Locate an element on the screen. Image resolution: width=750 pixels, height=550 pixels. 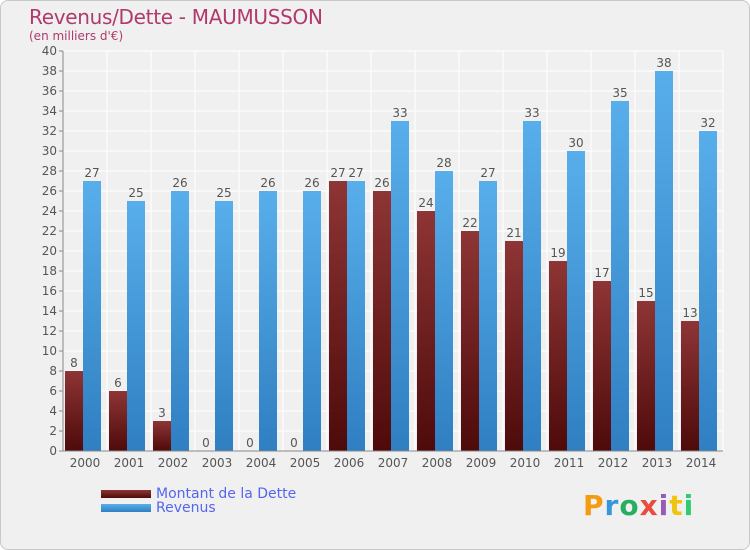
legend-swatch-revenus is located at coordinates (126, 508).